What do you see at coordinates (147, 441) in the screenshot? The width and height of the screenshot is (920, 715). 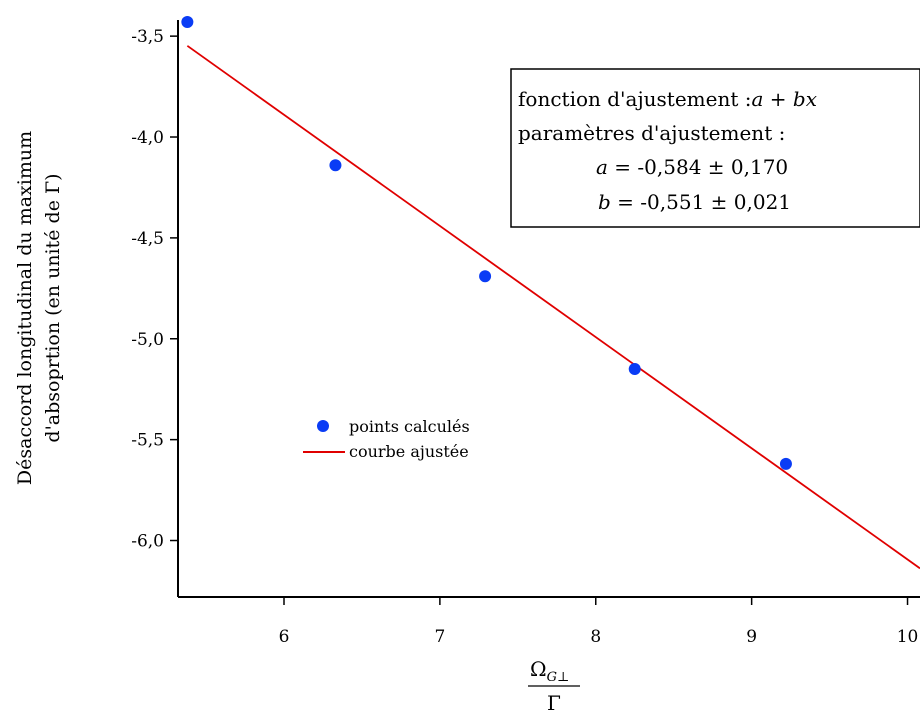 I see `y-tick-label: -5,5` at bounding box center [147, 441].